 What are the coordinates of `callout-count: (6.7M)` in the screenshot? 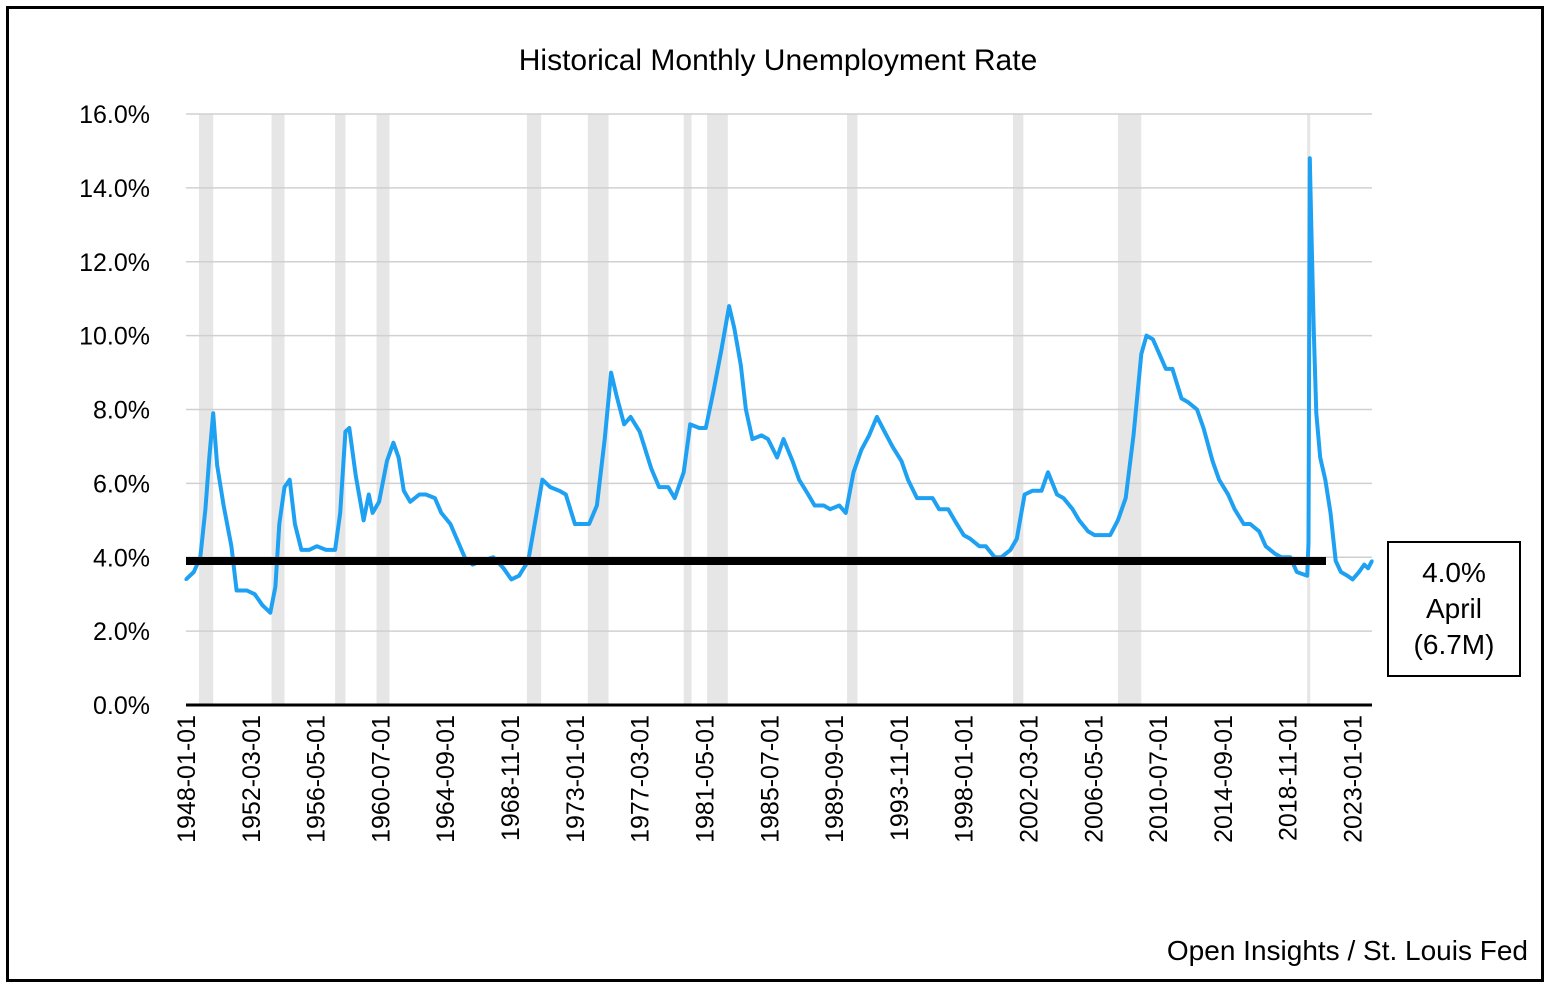 It's located at (1454, 644).